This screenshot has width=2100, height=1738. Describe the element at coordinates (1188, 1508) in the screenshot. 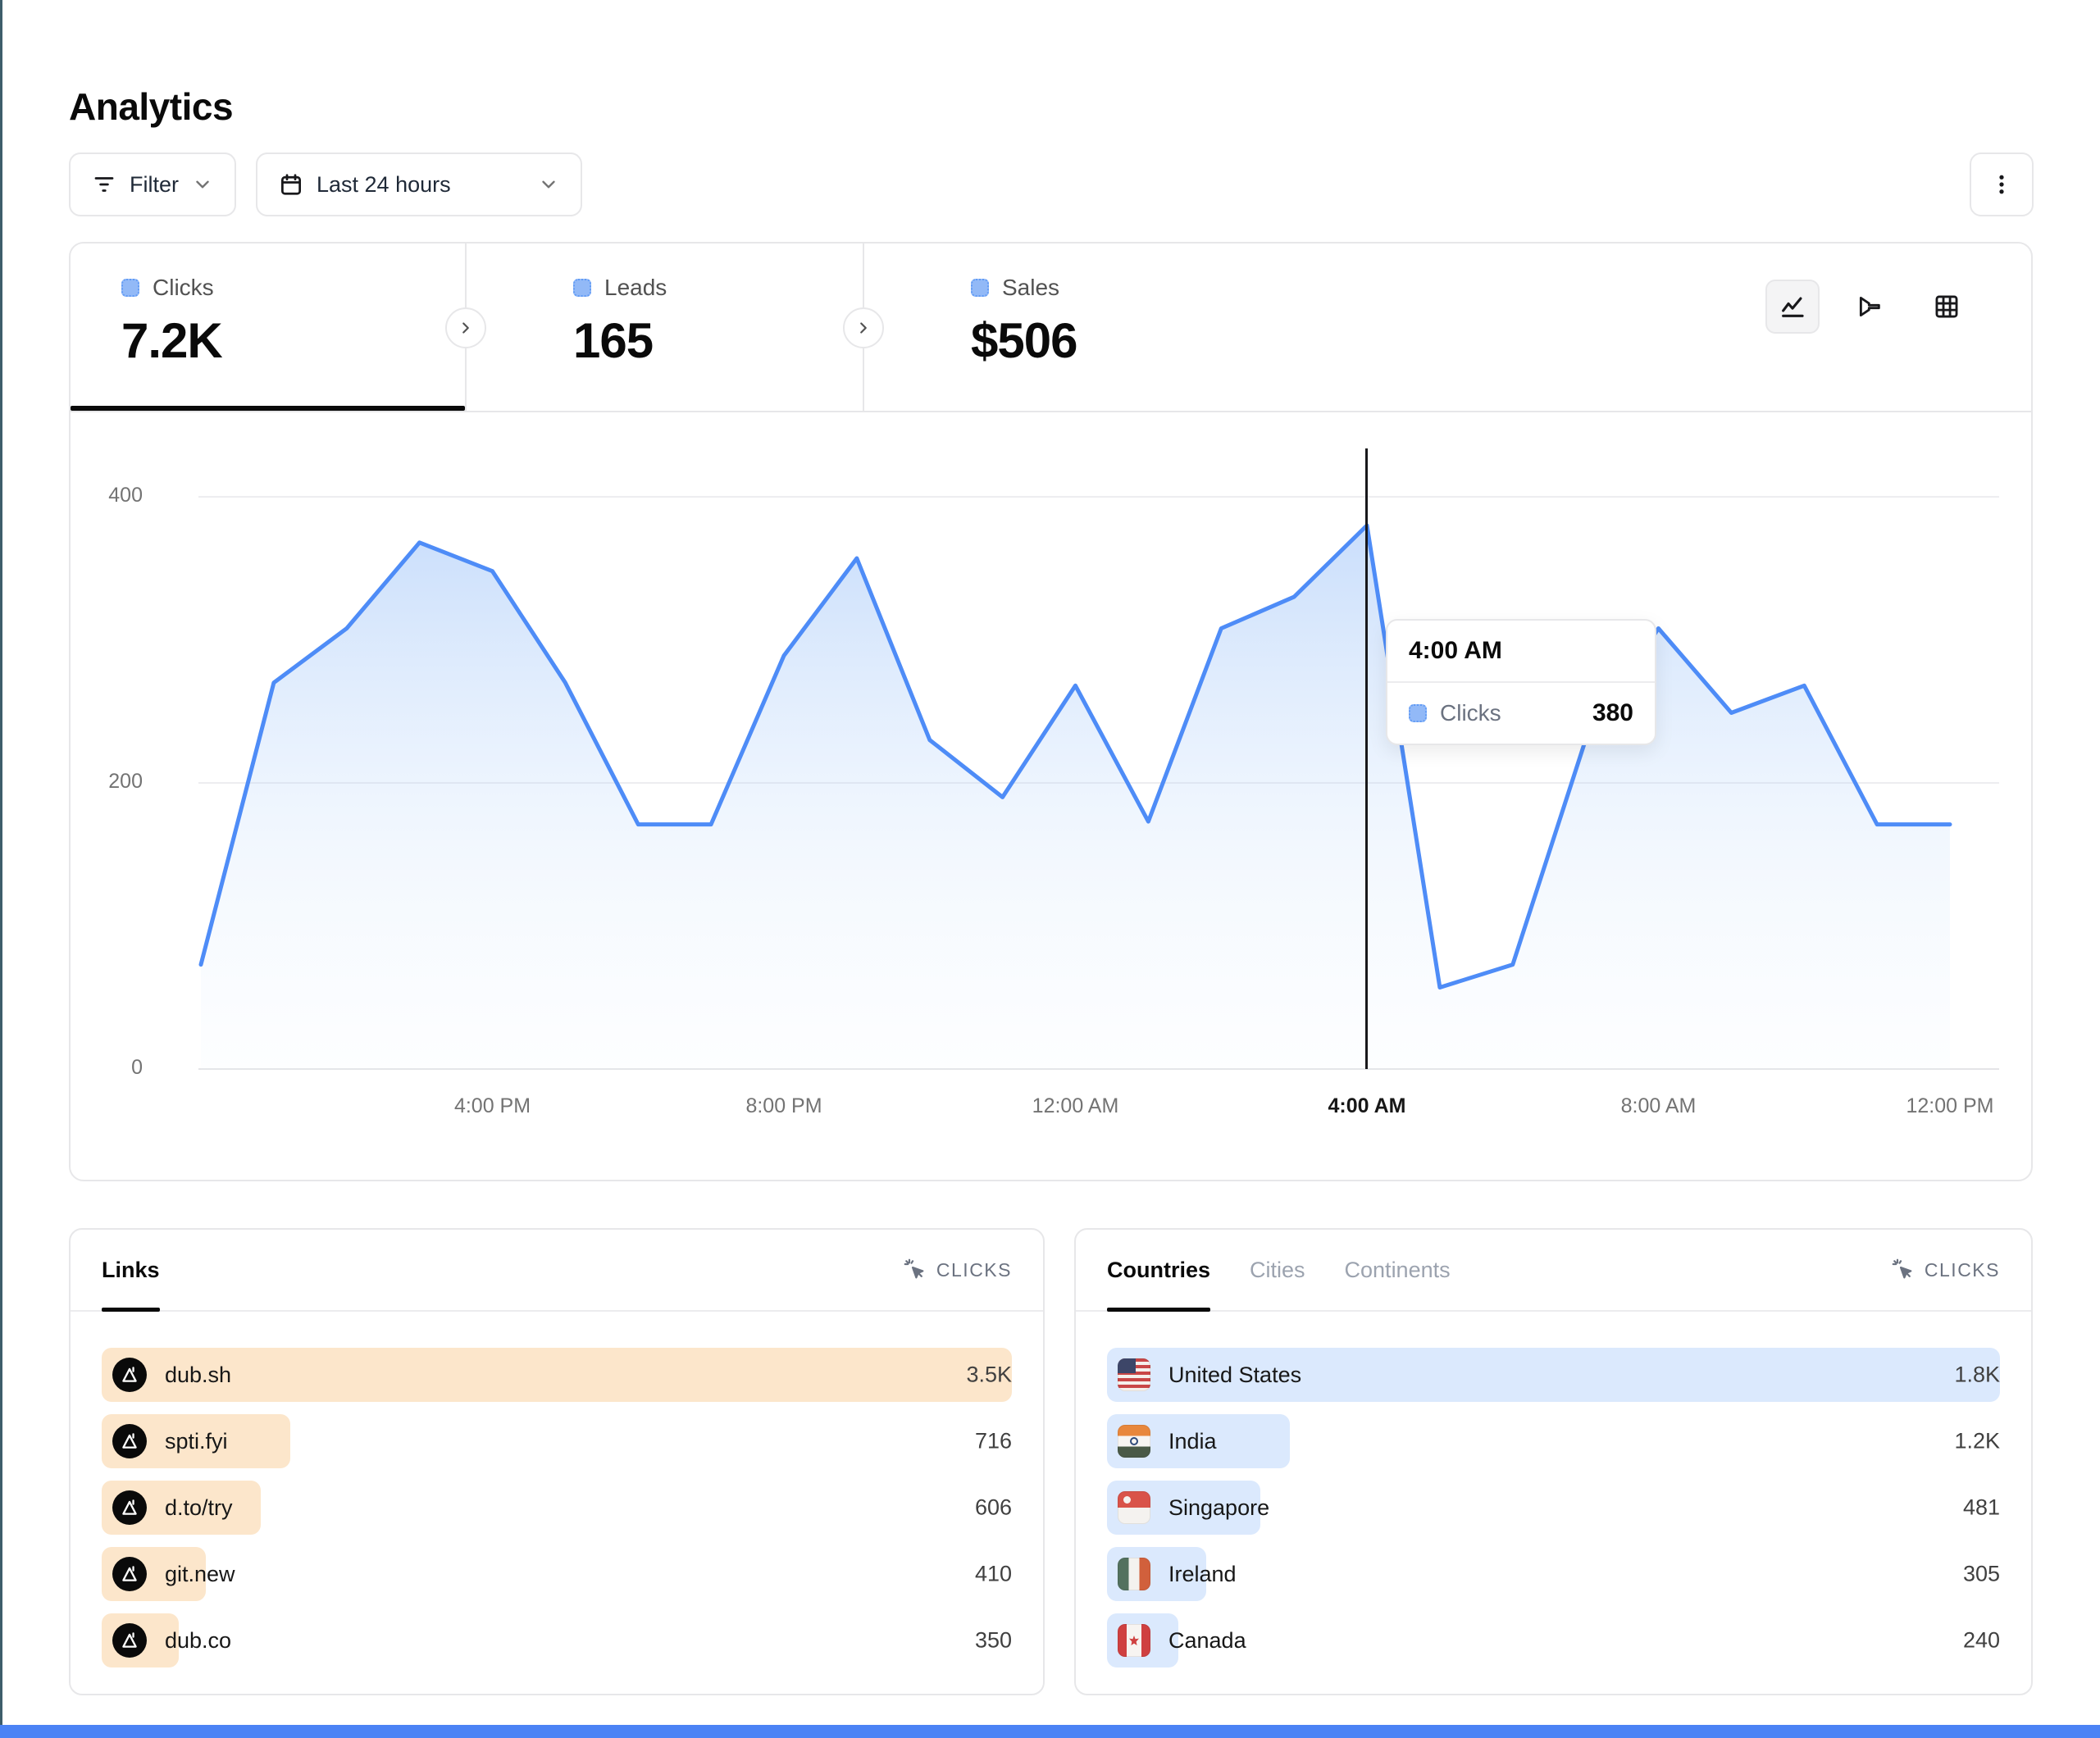

I see `country-bar: Singapore` at that location.